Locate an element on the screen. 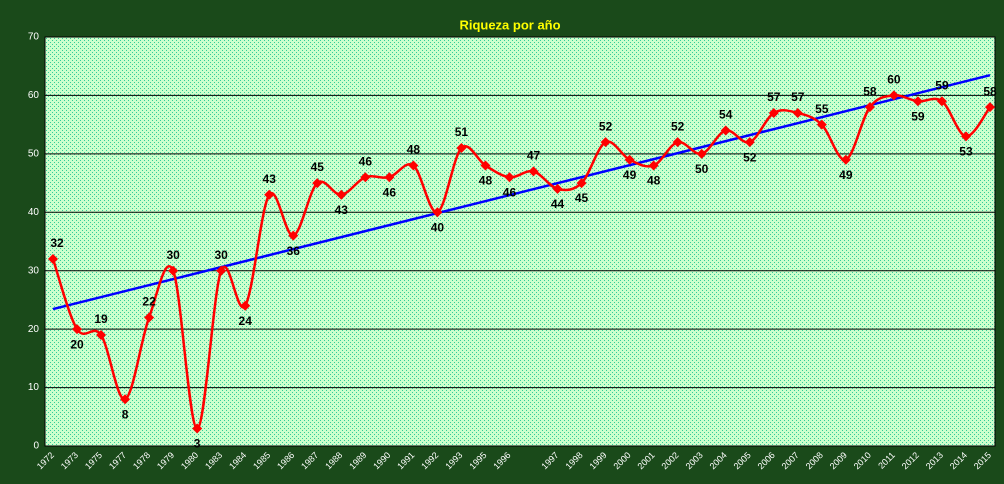 Image resolution: width=1004 pixels, height=484 pixels. y-tick-label: 10 is located at coordinates (34, 387).